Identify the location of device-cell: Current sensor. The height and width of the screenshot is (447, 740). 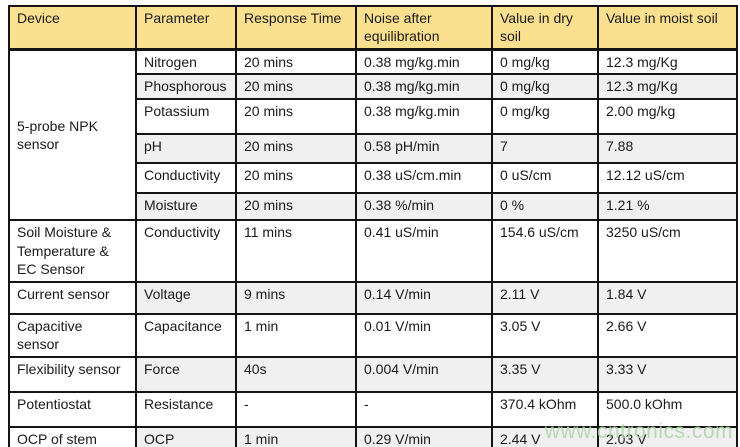
(72, 297).